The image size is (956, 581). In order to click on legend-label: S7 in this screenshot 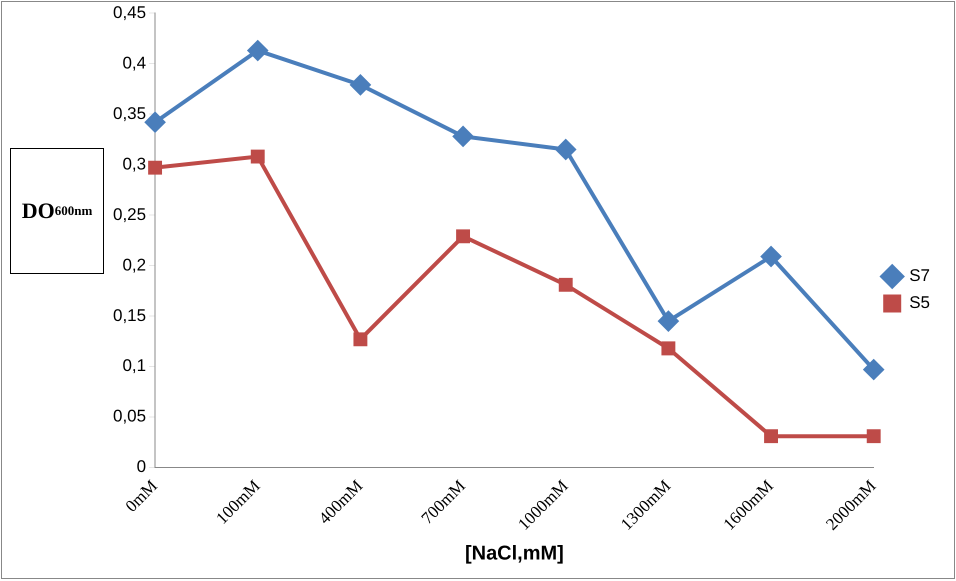, I will do `click(919, 276)`.